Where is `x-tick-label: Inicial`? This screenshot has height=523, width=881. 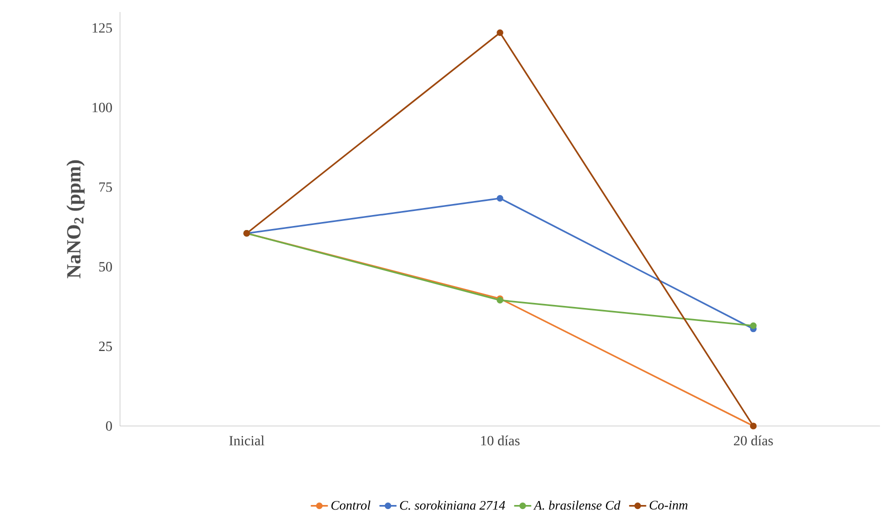
x-tick-label: Inicial is located at coordinates (246, 441).